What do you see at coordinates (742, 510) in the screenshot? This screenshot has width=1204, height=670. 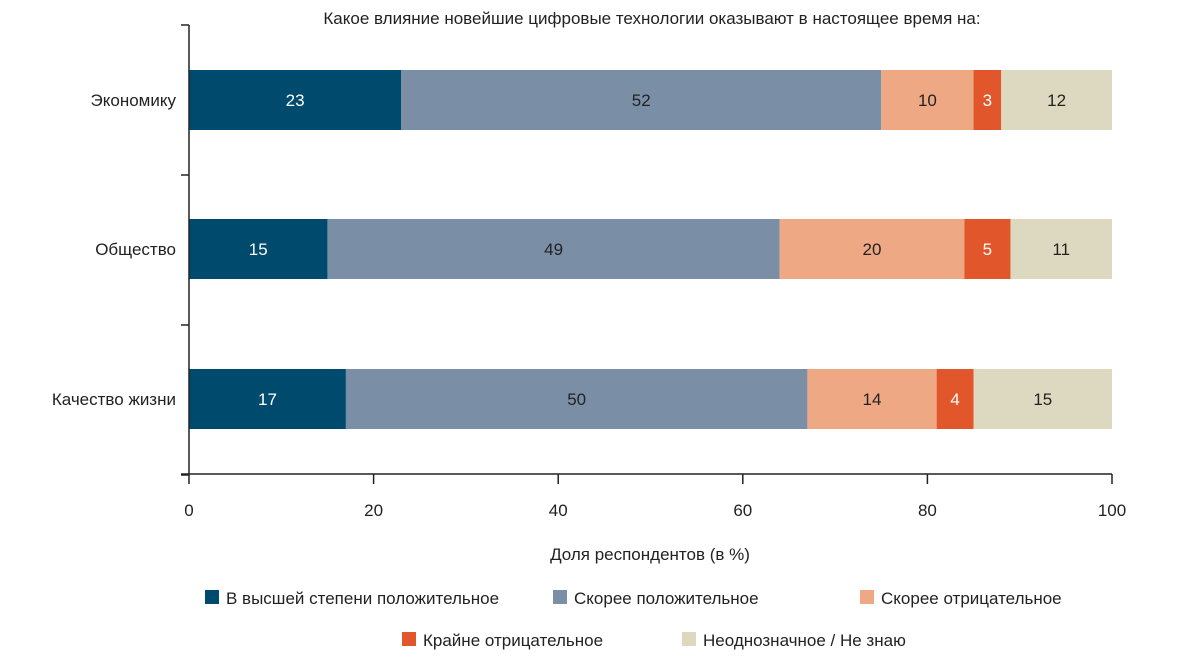 I see `x-tick-label: 60` at bounding box center [742, 510].